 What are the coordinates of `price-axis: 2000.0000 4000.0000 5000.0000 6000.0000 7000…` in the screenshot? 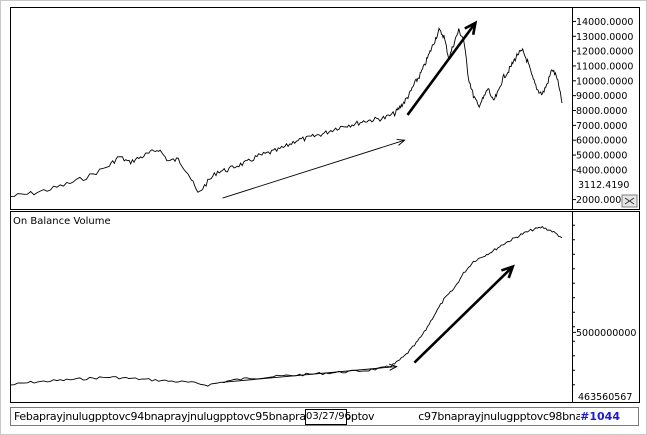 It's located at (602, 111).